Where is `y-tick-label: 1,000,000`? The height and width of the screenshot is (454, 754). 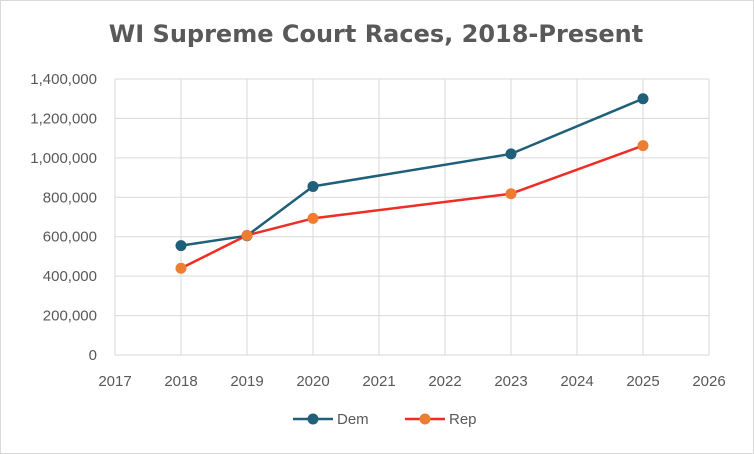 y-tick-label: 1,000,000 is located at coordinates (63, 158).